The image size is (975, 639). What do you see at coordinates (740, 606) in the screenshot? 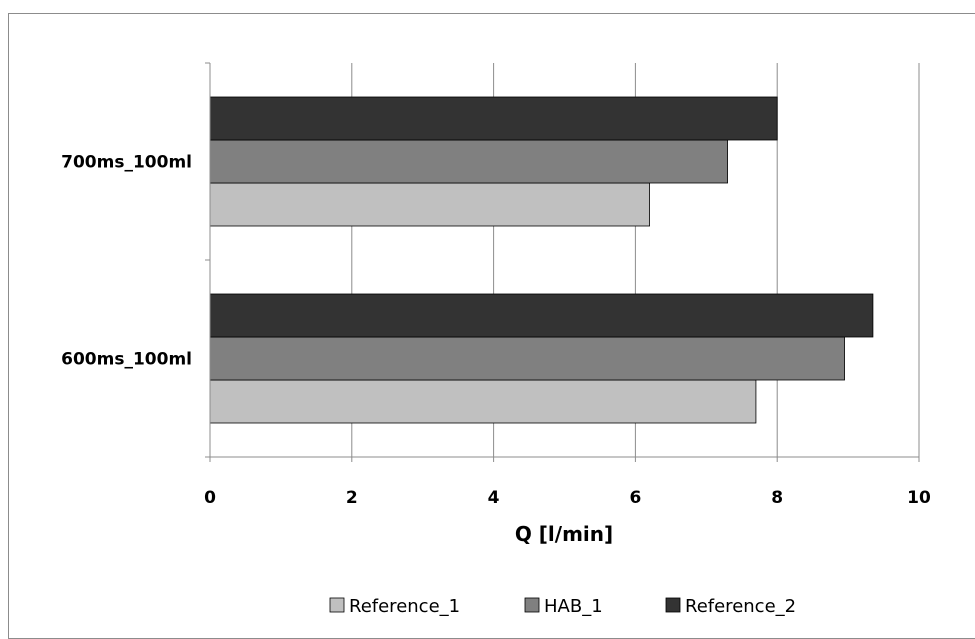
I see `legend-label: Reference_2` at bounding box center [740, 606].